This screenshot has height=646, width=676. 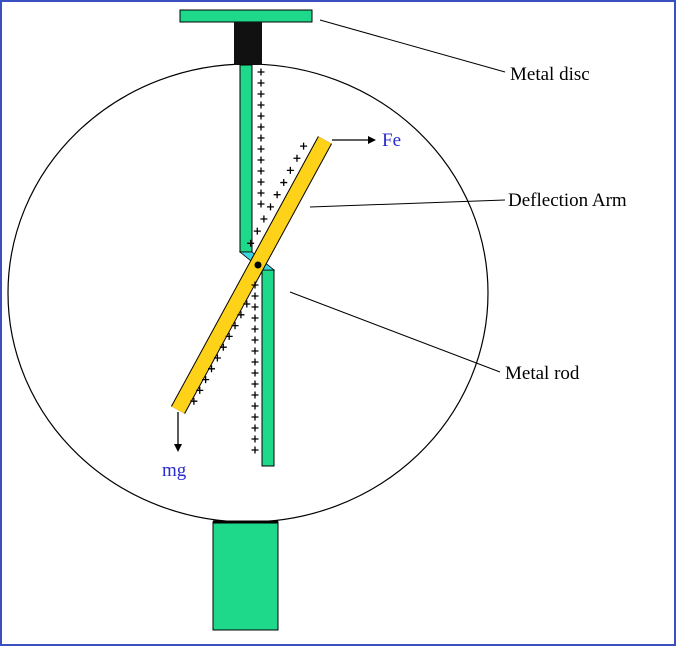 I want to click on base, so click(x=245, y=576).